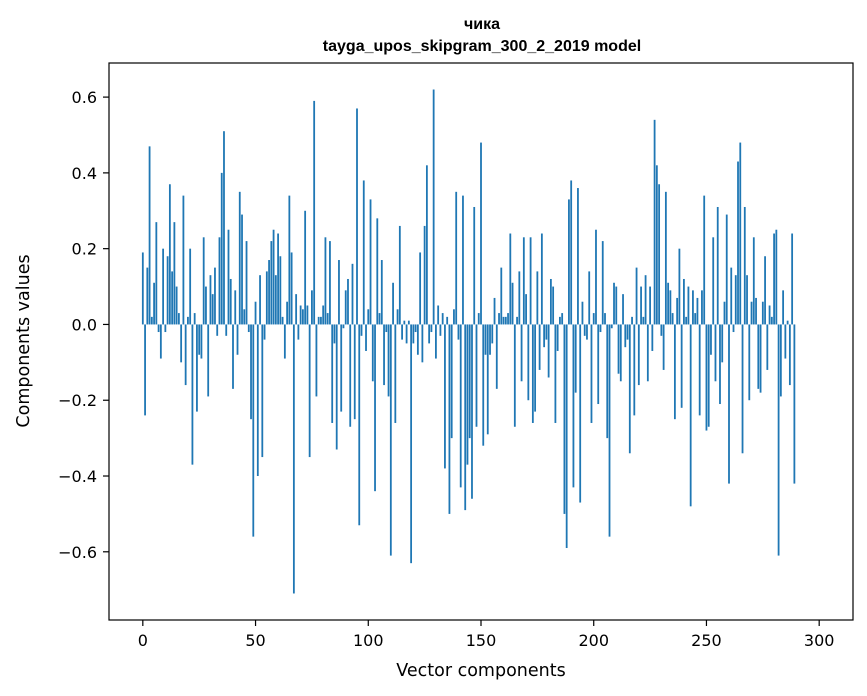  Describe the element at coordinates (593, 640) in the screenshot. I see `x-tick-label: 200` at that location.